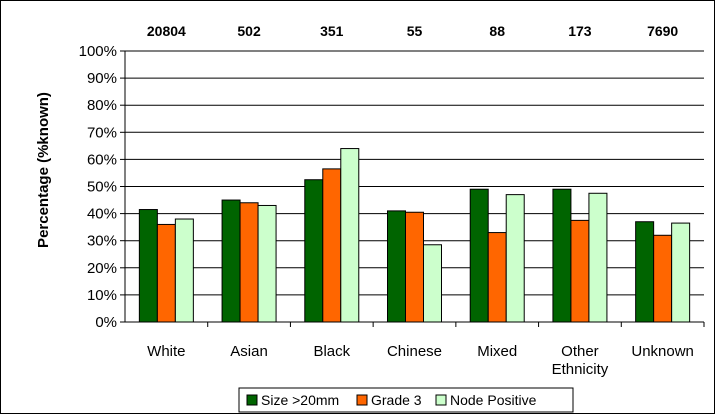 This screenshot has height=414, width=715. I want to click on count-label: 351, so click(332, 31).